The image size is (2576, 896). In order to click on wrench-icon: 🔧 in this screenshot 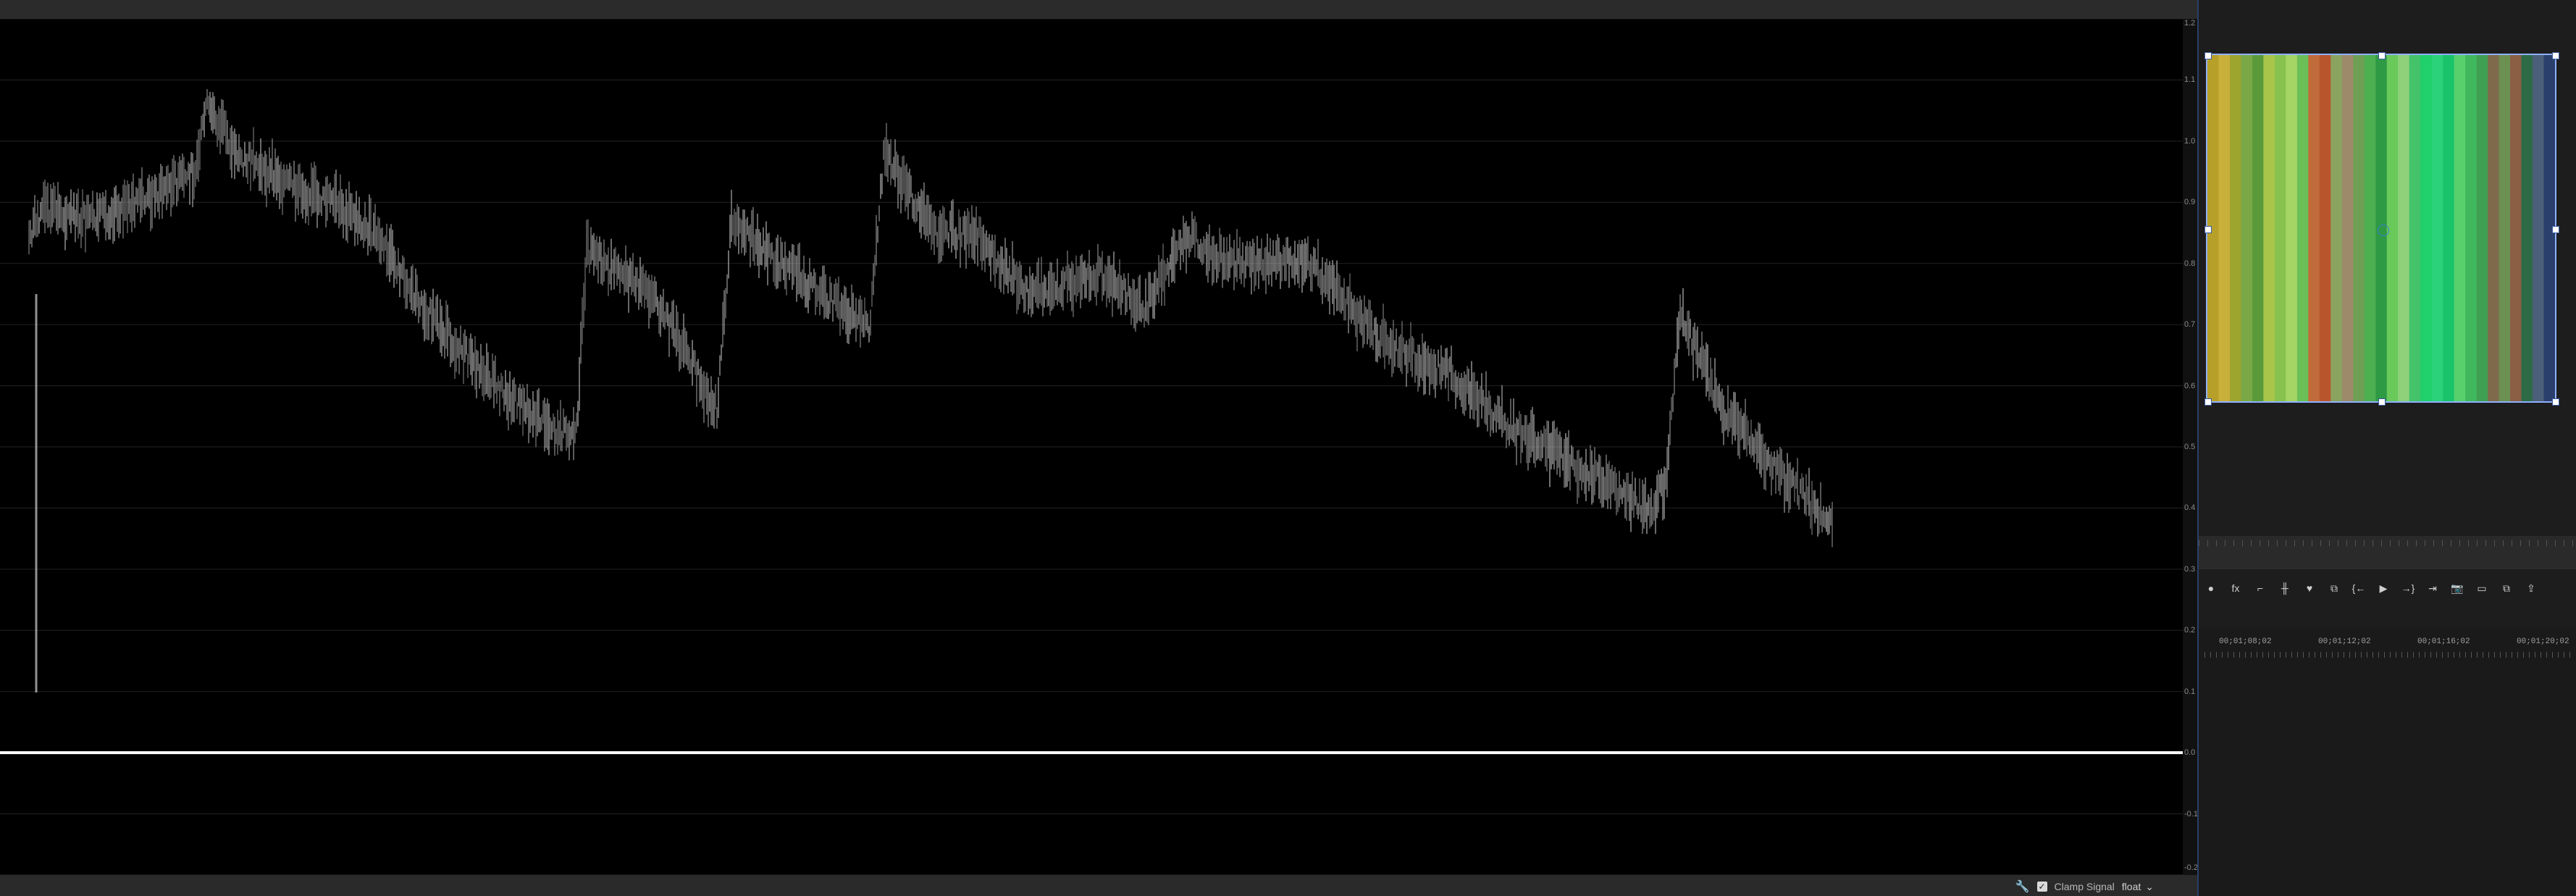, I will do `click(2022, 887)`.